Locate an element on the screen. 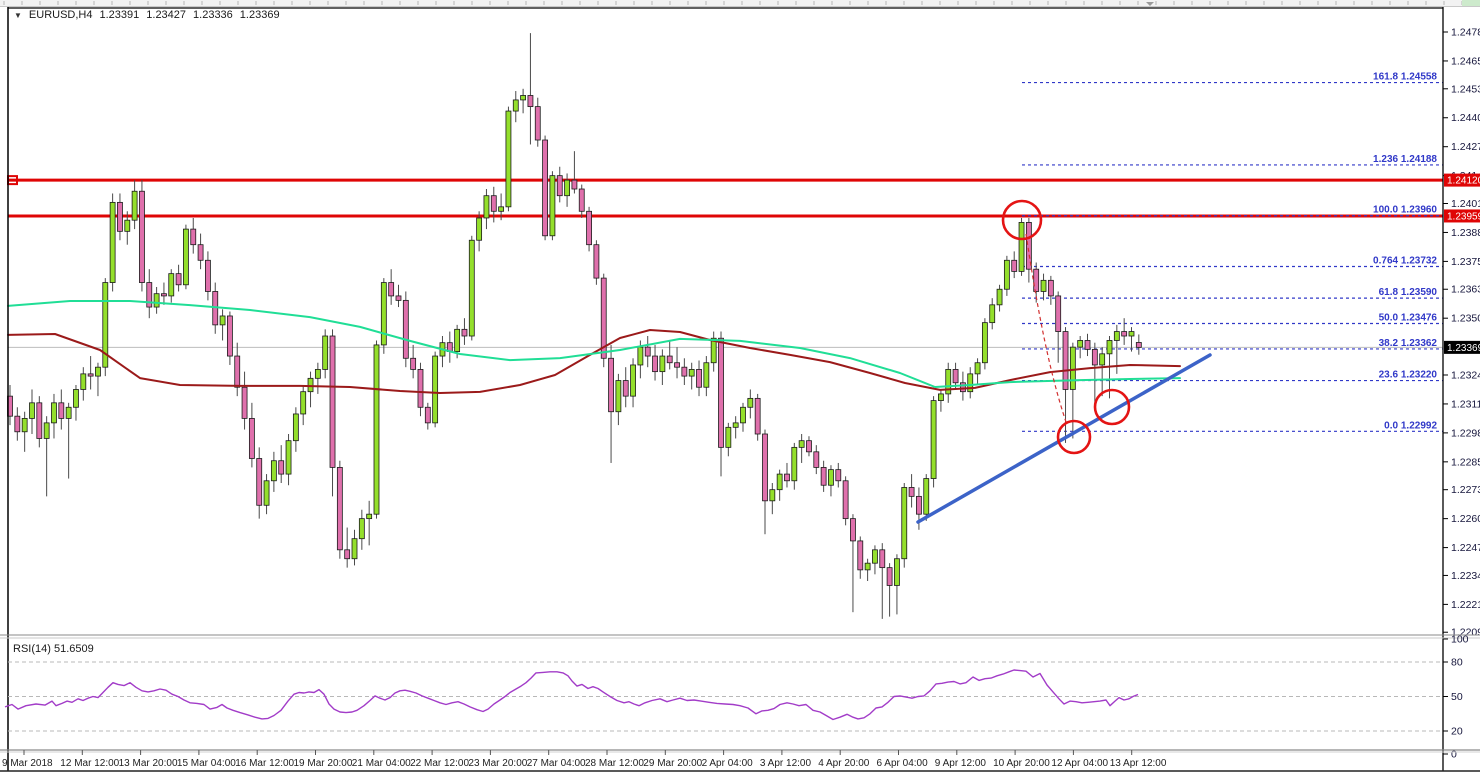  price-axis-label: 1.22855 is located at coordinates (1465, 462).